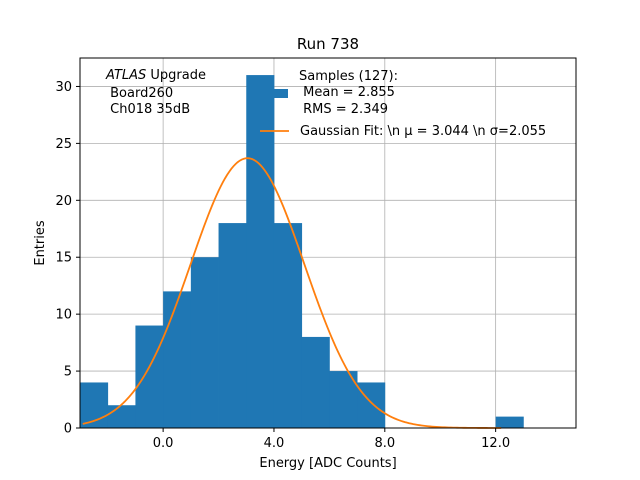  What do you see at coordinates (63, 87) in the screenshot?
I see `y-tick-label: 30` at bounding box center [63, 87].